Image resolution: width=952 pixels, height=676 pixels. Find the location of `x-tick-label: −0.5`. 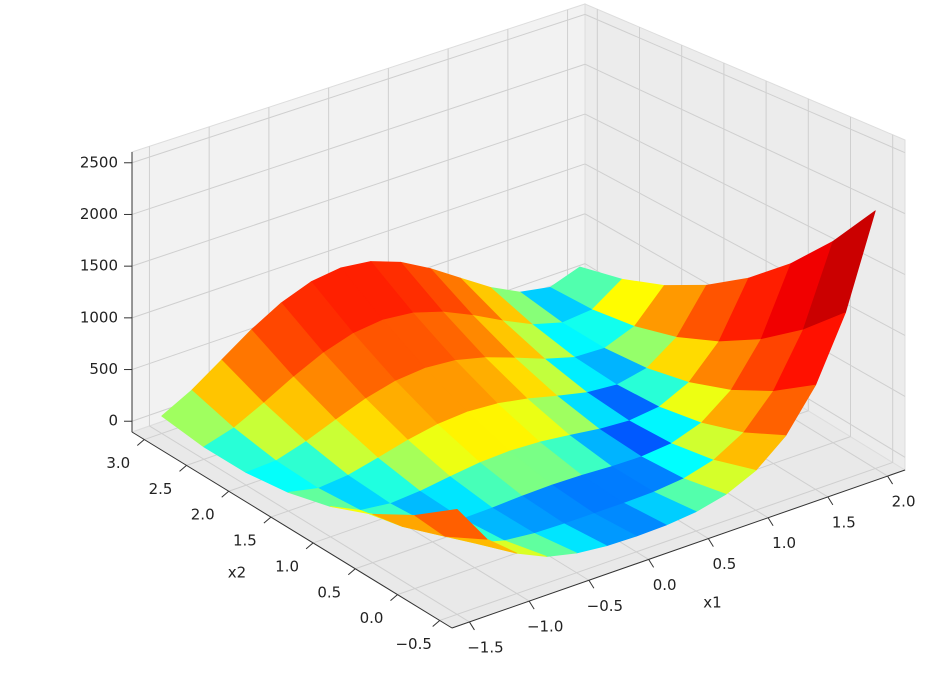

x-tick-label: −0.5 is located at coordinates (605, 606).